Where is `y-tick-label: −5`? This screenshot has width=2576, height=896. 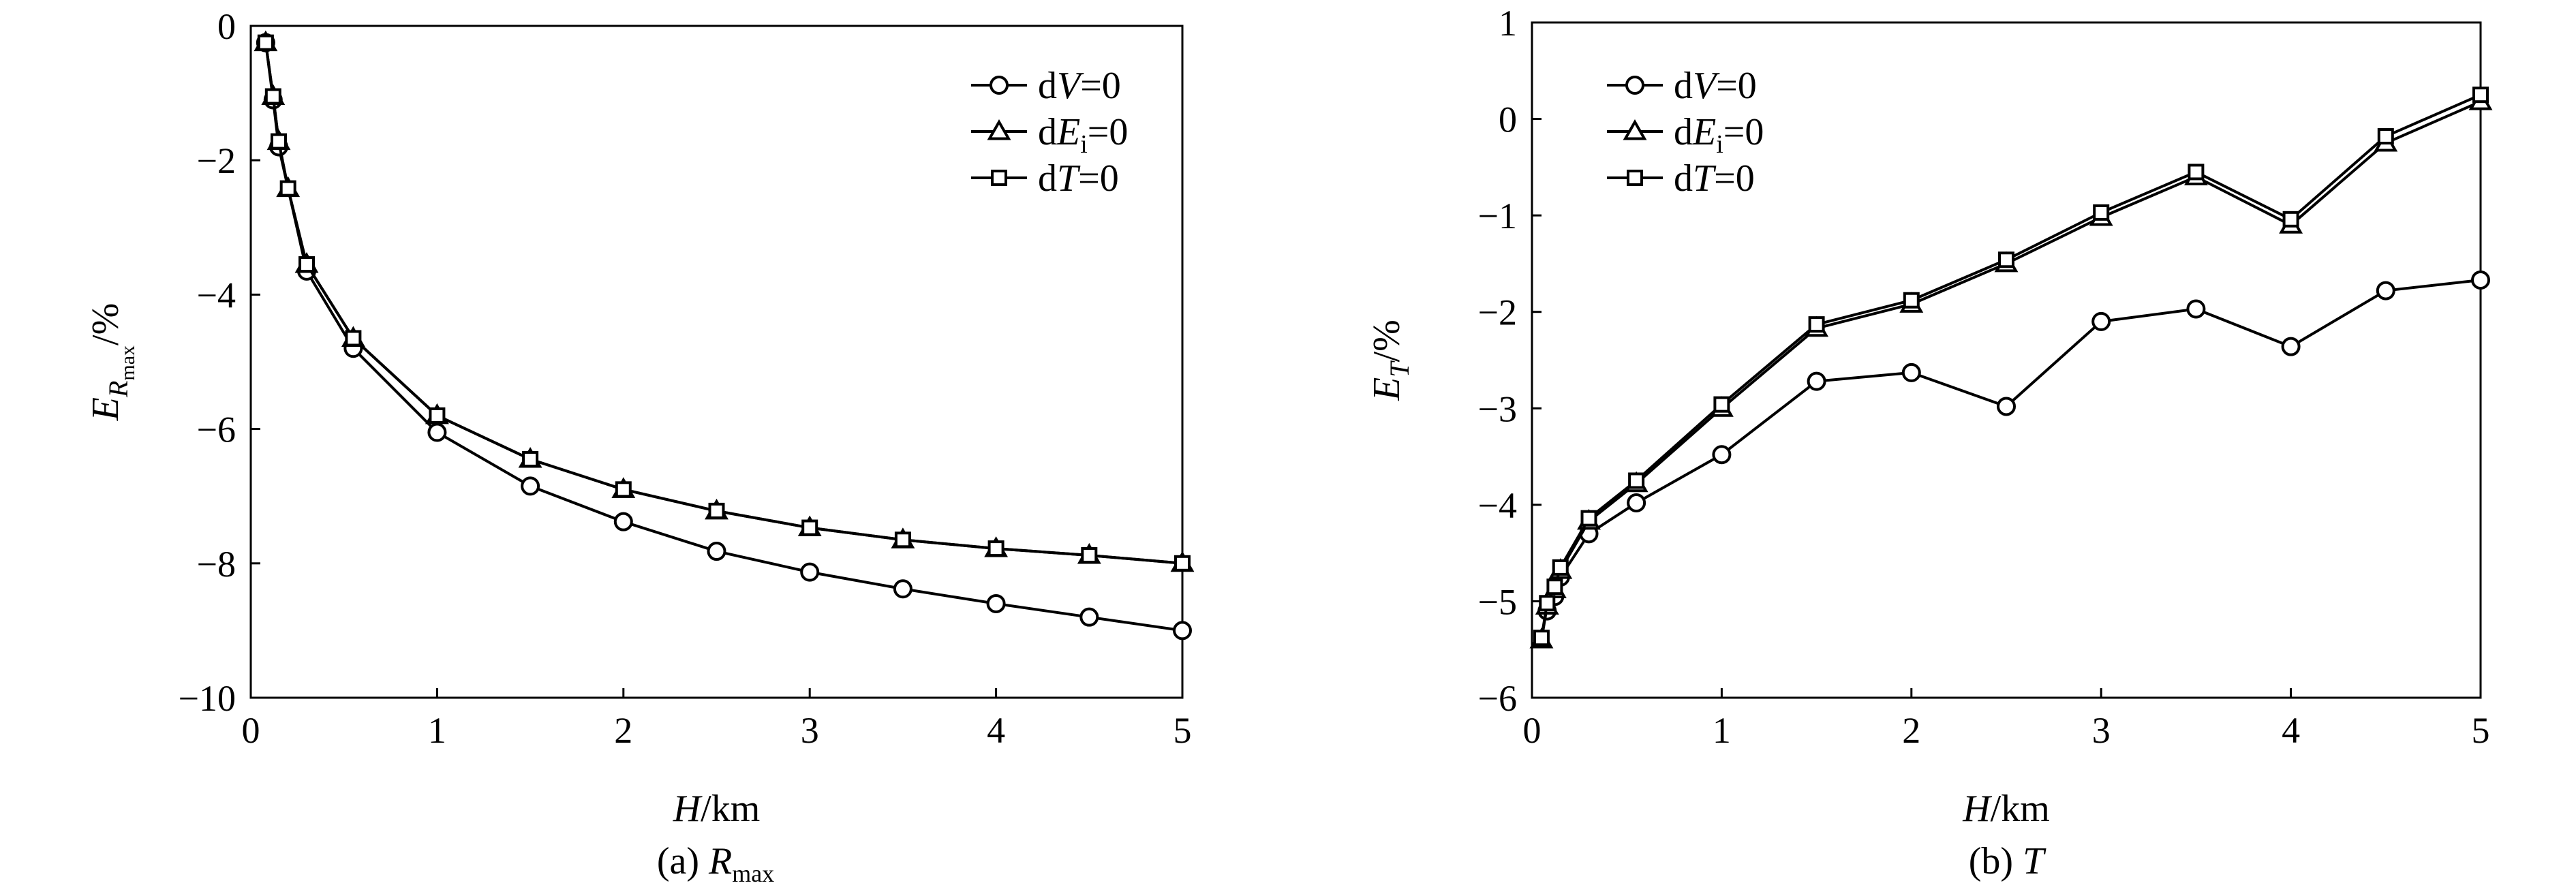
y-tick-label: −5 is located at coordinates (1497, 601).